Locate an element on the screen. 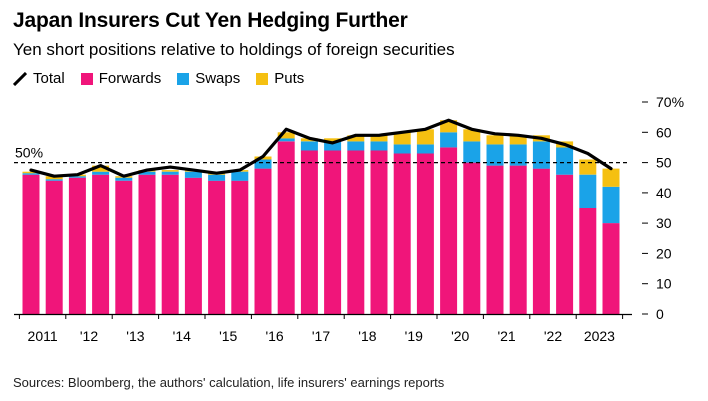 The image size is (708, 401). x-tick-label: '21 is located at coordinates (506, 336).